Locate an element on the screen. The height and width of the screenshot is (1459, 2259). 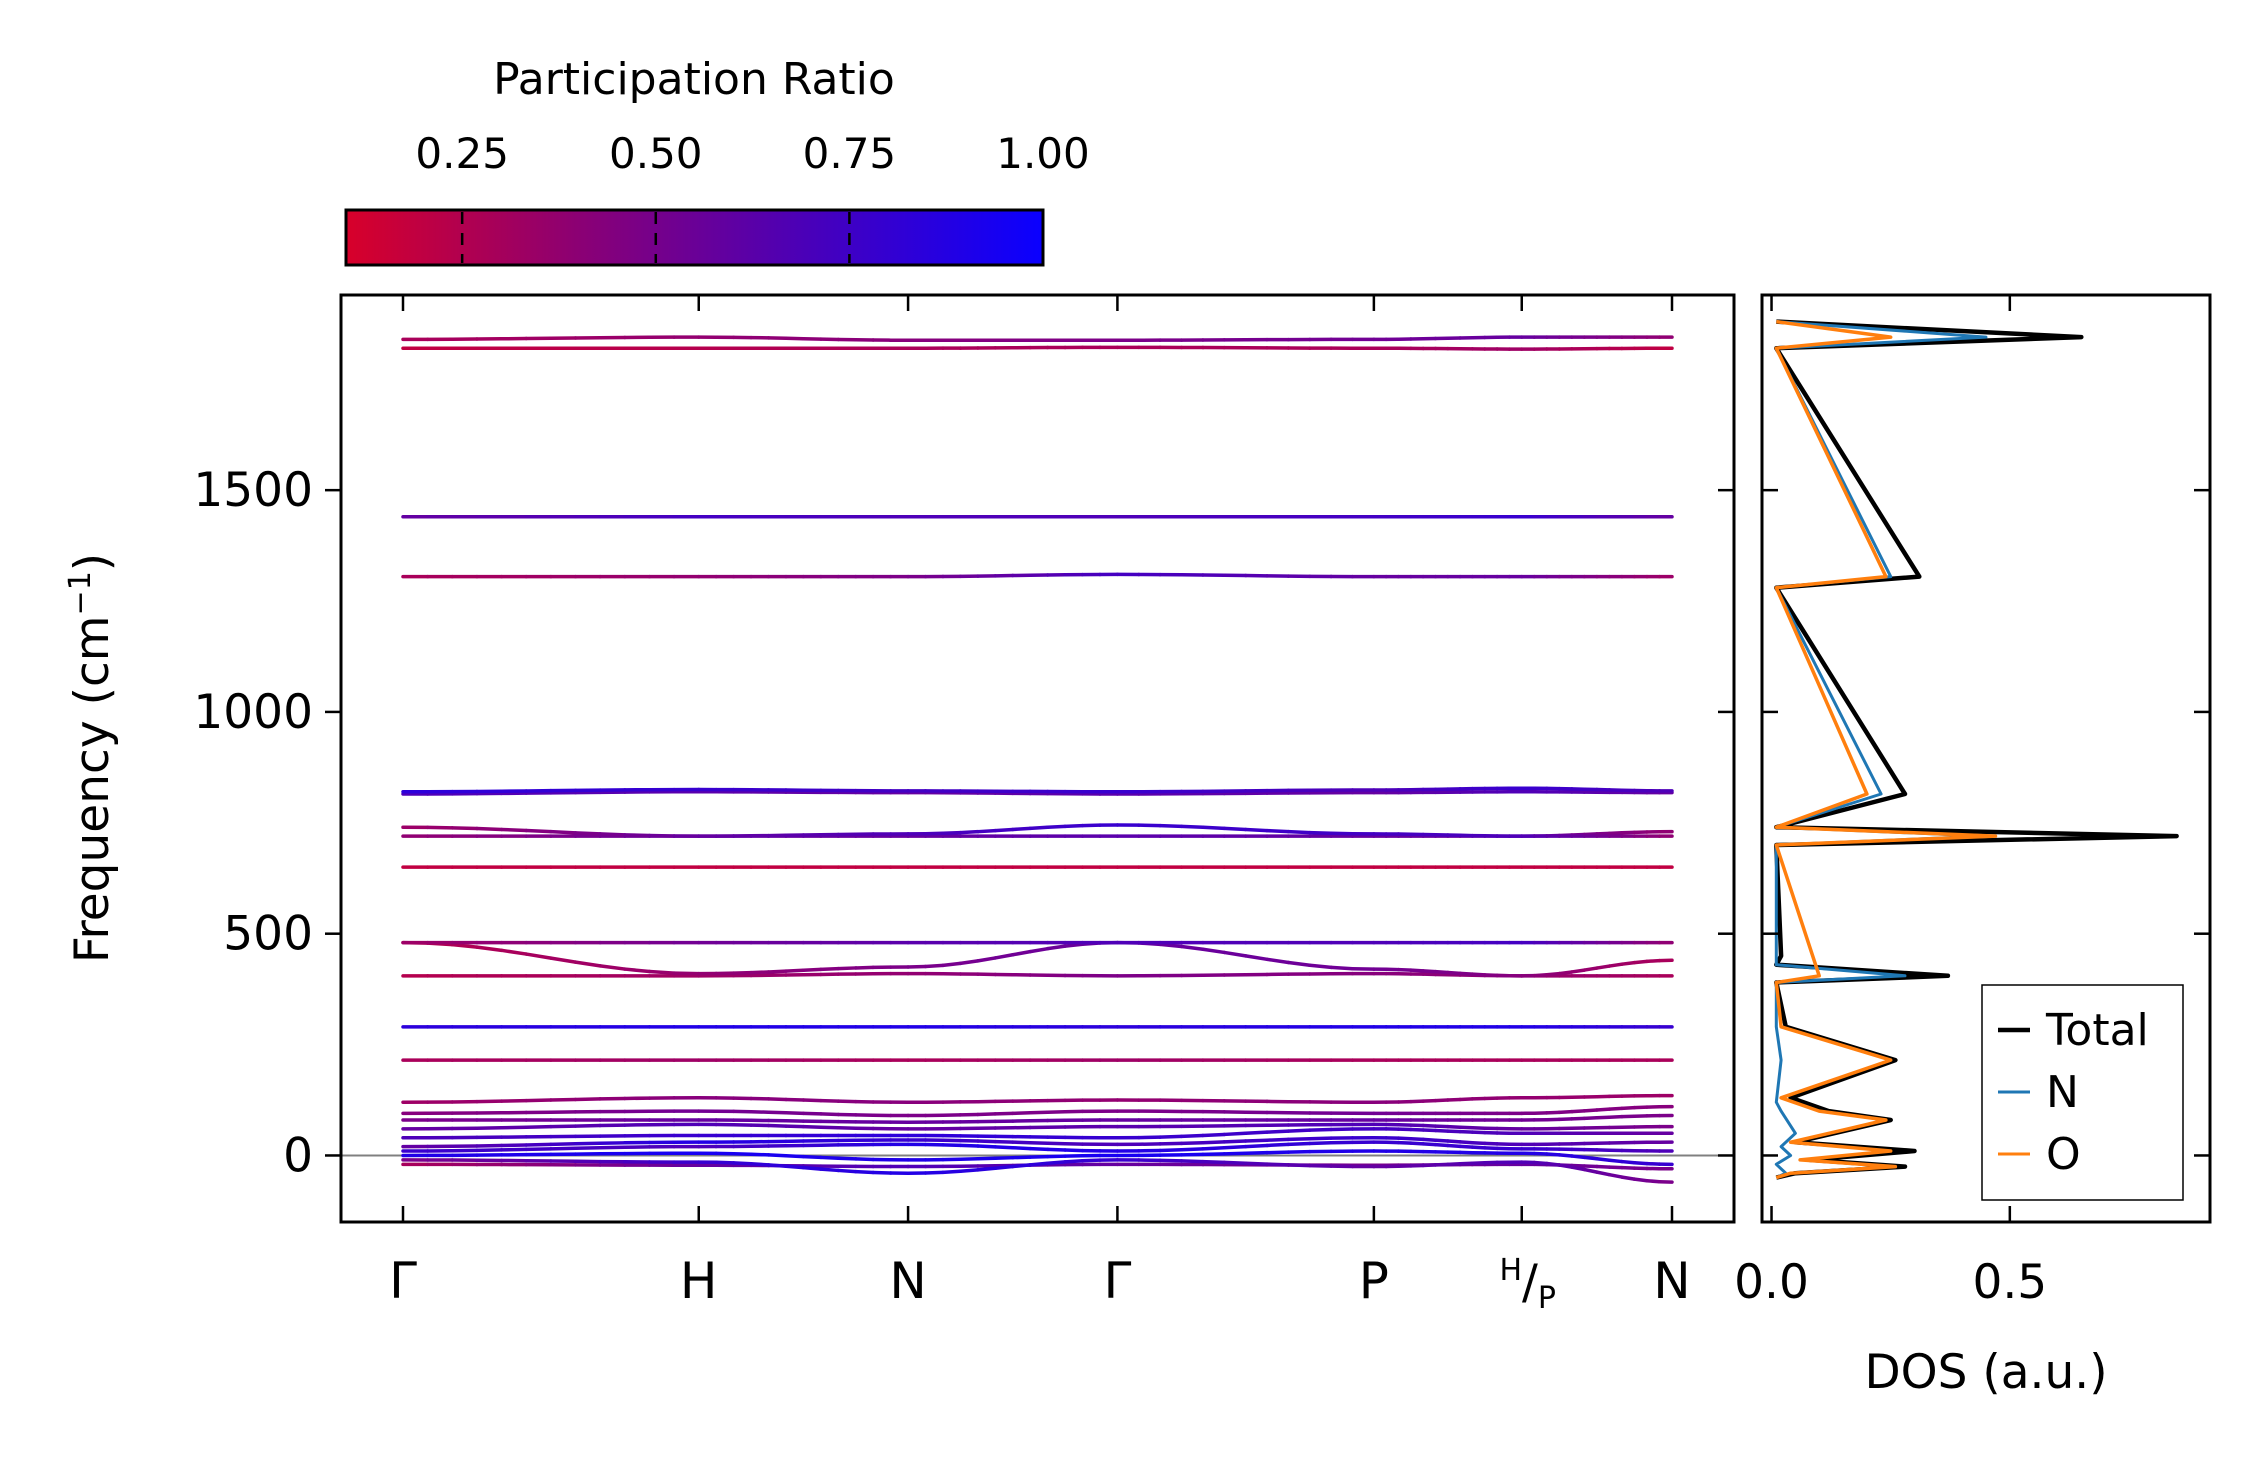
colorbar-tick-label: 0.25 is located at coordinates (462, 153).